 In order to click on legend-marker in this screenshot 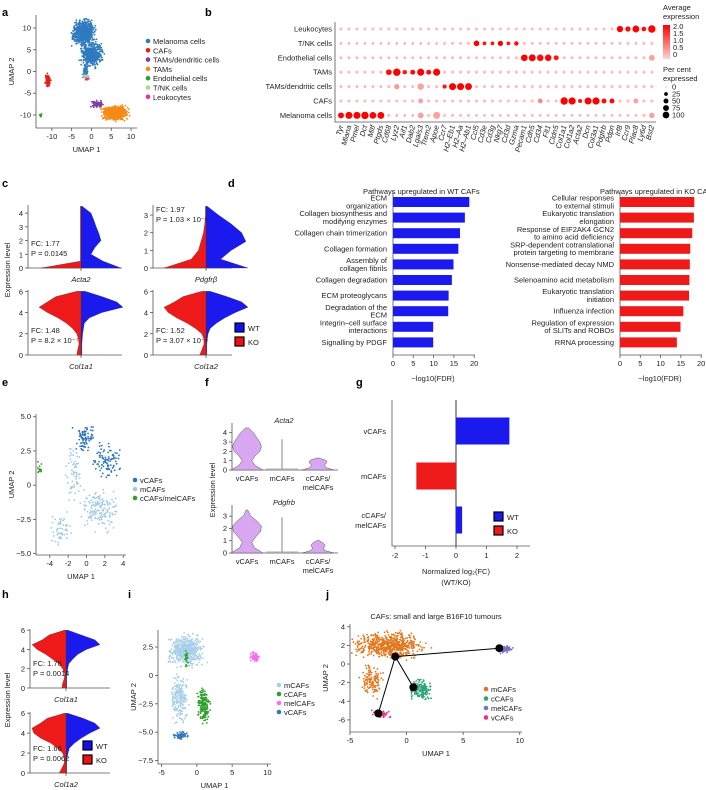, I will do `click(135, 498)`.